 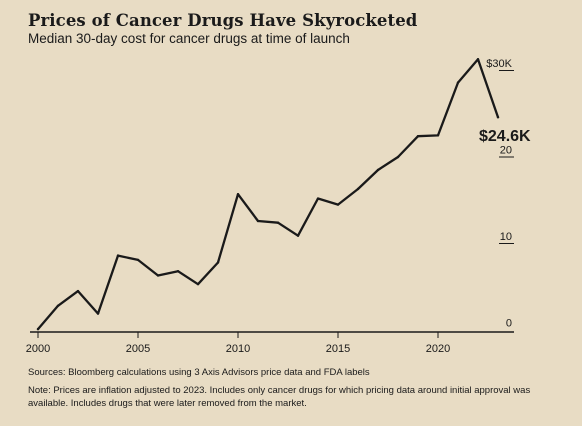 I want to click on y-tick-label: 0, so click(x=509, y=324).